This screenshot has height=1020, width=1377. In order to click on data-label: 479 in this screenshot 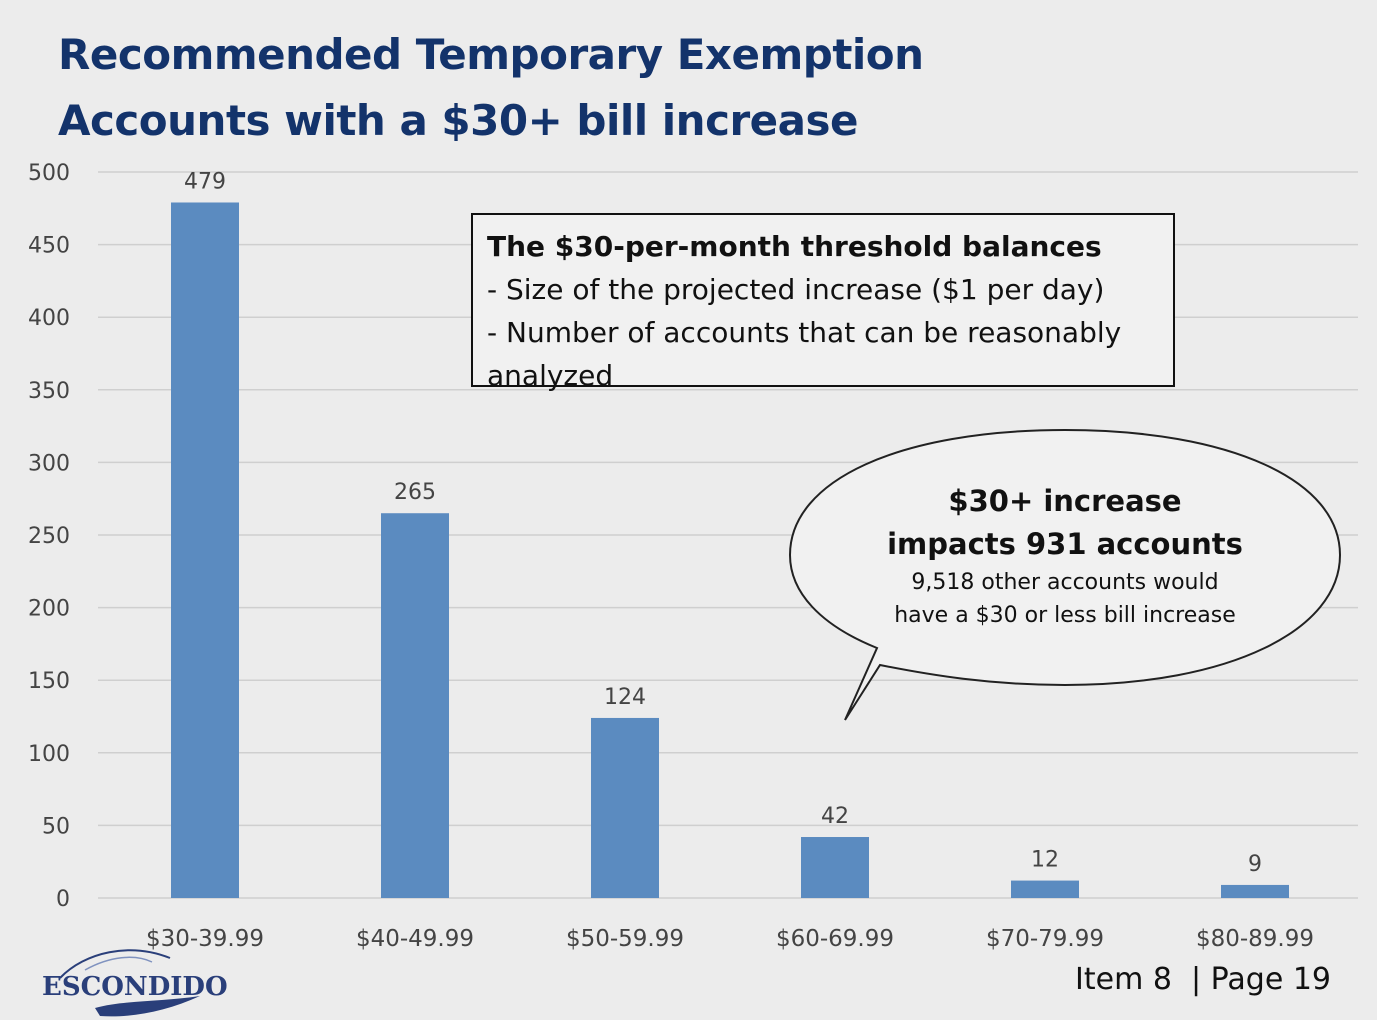, I will do `click(205, 181)`.